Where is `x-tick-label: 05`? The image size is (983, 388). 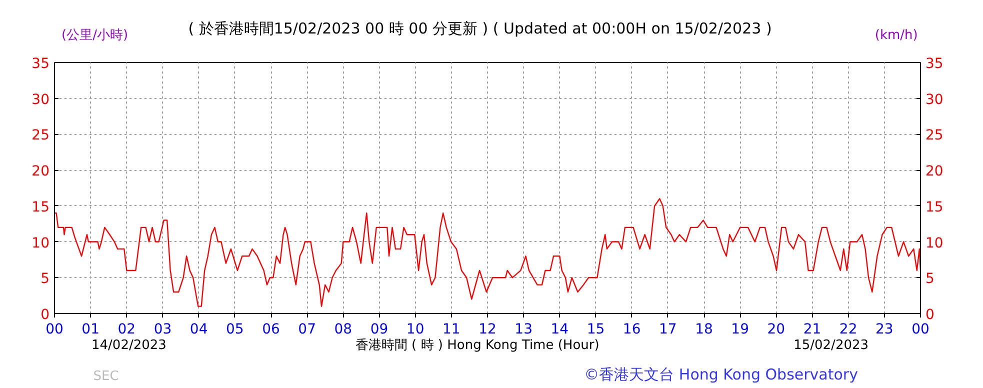
x-tick-label: 05 is located at coordinates (235, 330).